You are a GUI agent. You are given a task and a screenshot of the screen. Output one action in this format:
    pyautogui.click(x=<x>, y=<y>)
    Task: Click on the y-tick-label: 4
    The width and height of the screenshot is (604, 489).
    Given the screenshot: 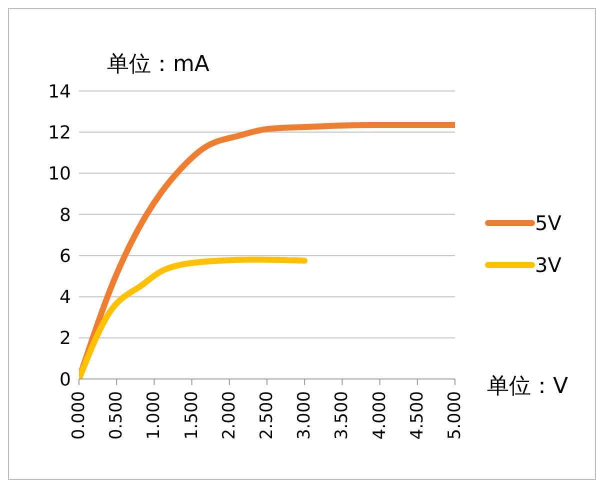 What is the action you would take?
    pyautogui.click(x=65, y=297)
    